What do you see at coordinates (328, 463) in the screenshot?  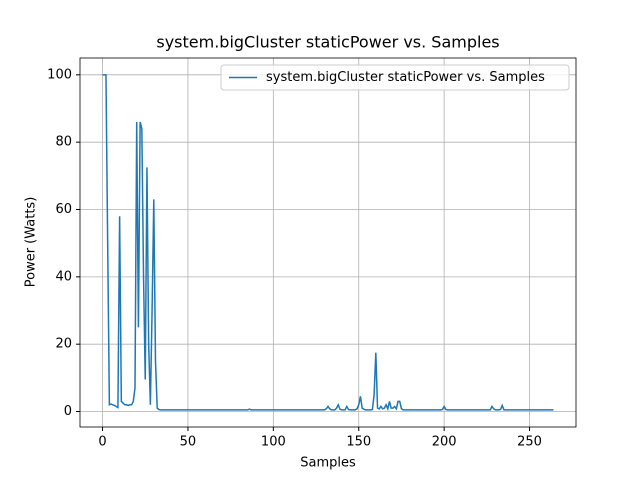 I see `x-axis-label: Samples` at bounding box center [328, 463].